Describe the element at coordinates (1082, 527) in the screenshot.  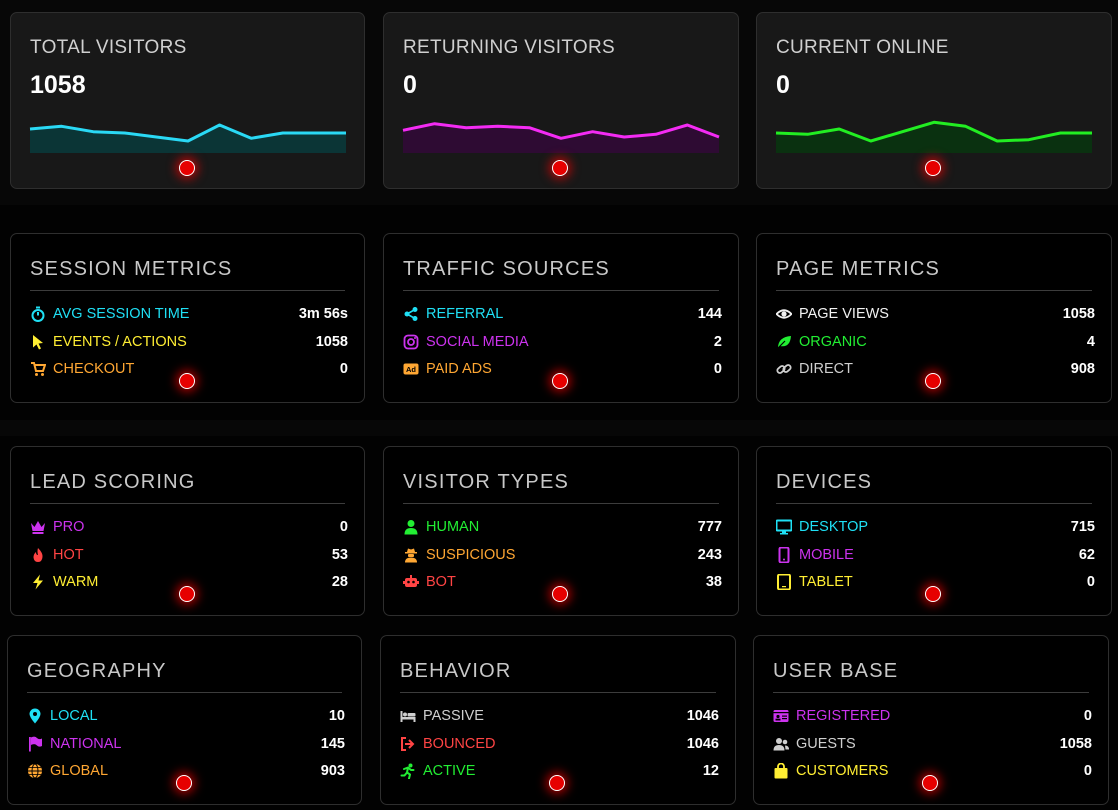
I see `metric-value: 715` at that location.